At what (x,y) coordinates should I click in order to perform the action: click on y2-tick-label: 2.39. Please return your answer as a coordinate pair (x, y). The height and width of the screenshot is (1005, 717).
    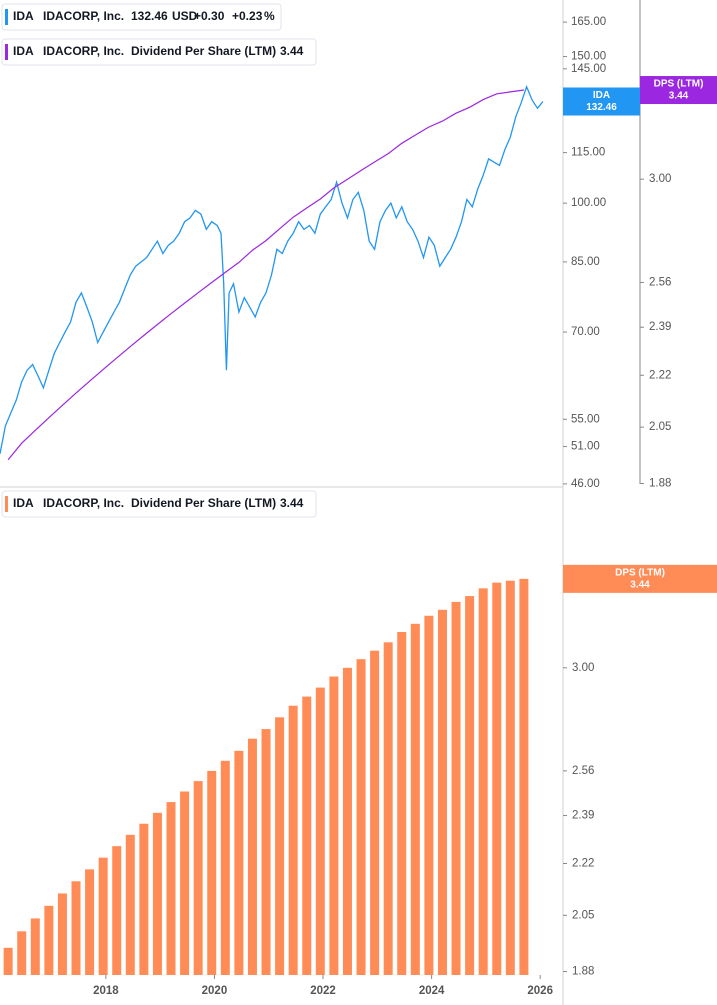
    Looking at the image, I should click on (660, 327).